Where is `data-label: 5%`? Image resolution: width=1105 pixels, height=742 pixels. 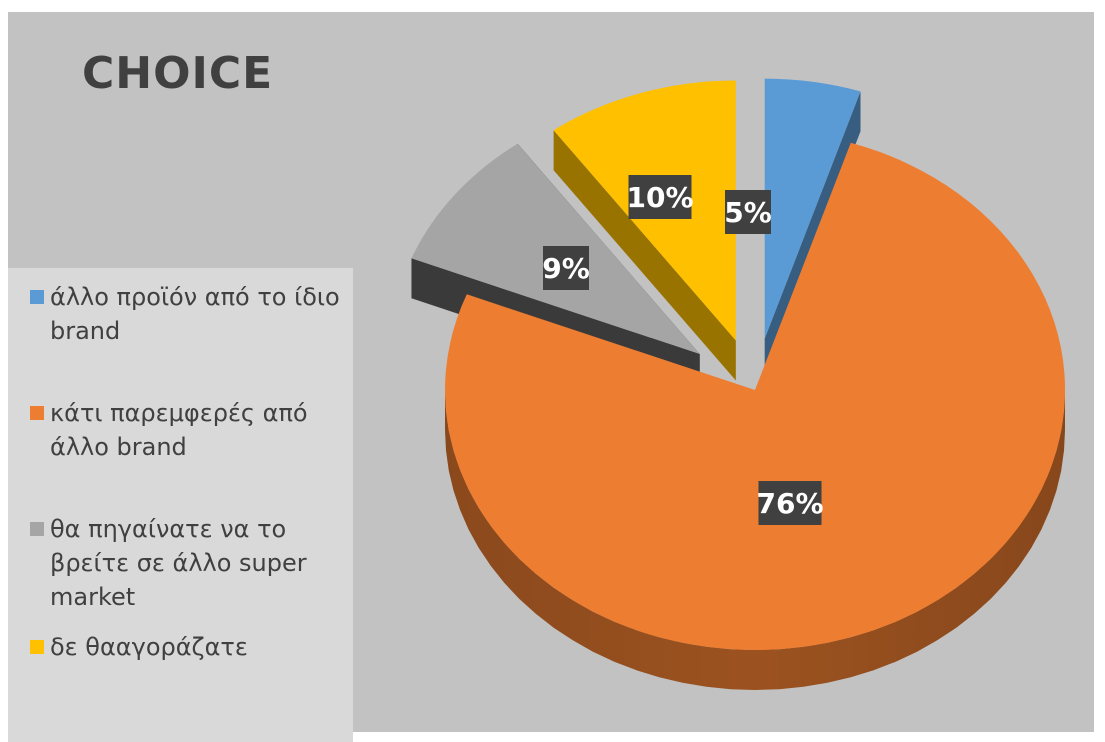 data-label: 5% is located at coordinates (748, 212).